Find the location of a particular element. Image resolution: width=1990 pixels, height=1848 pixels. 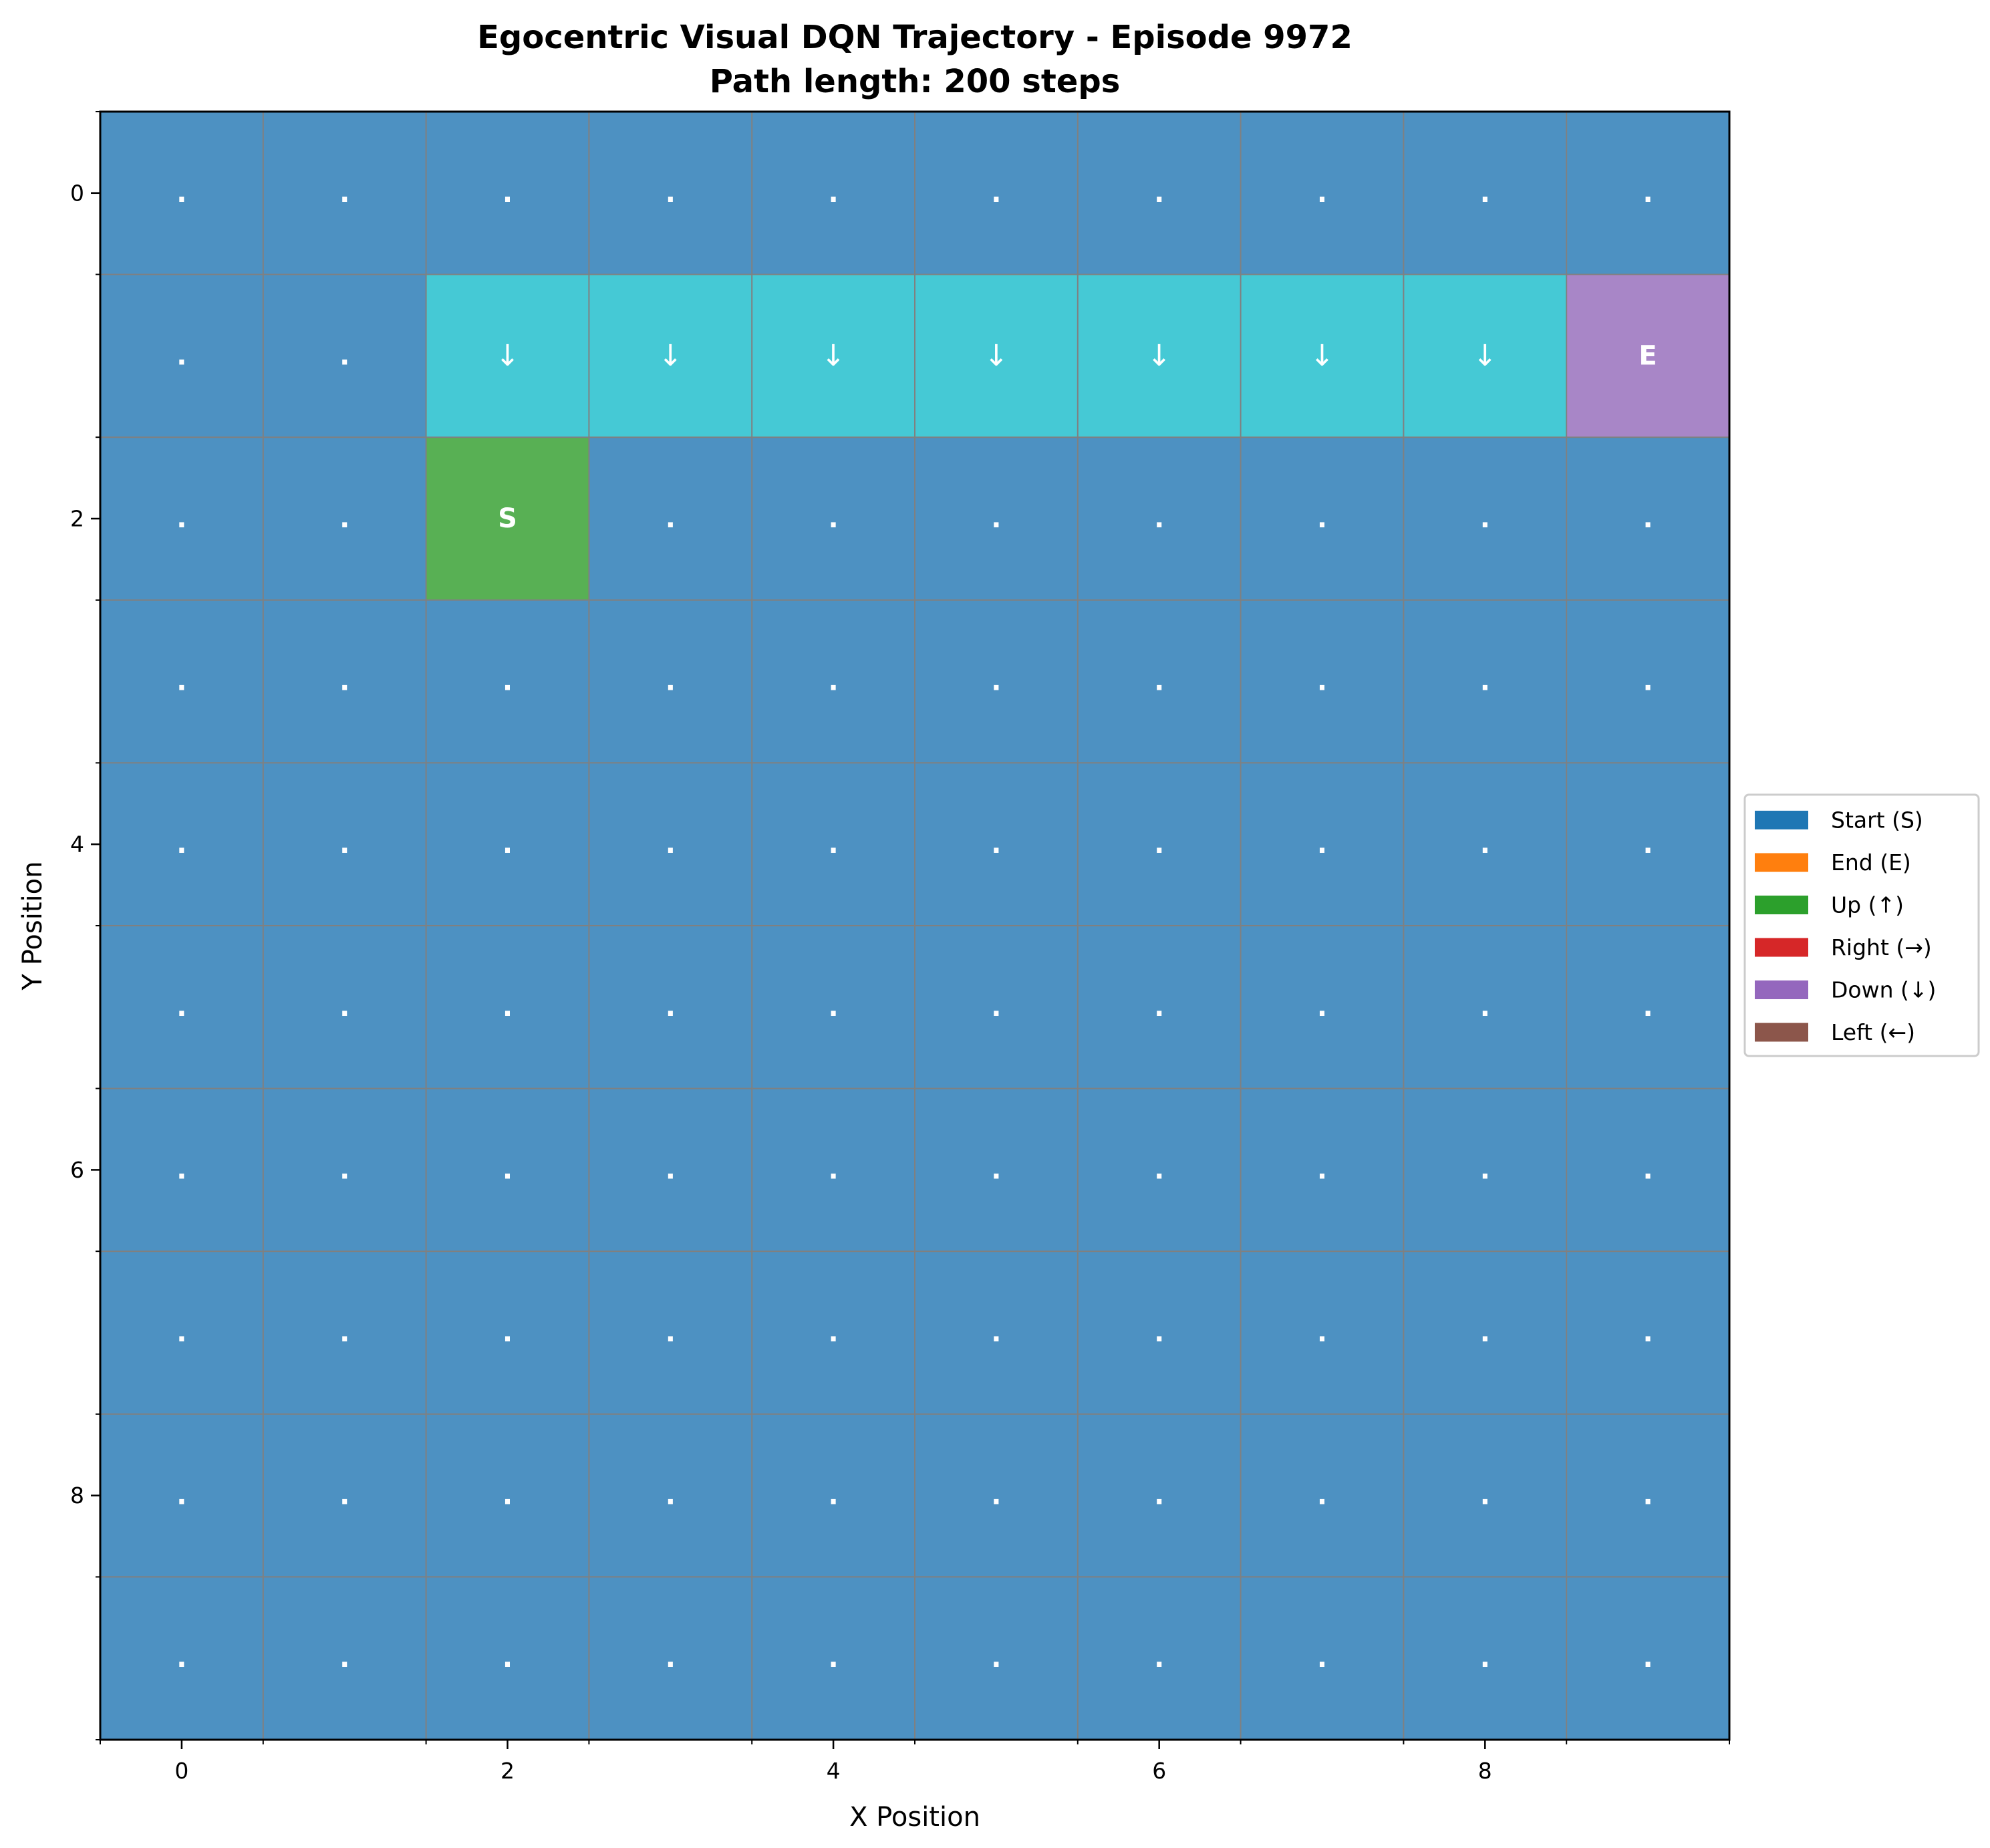

cell-label-path-3-1: ↓ is located at coordinates (671, 356).